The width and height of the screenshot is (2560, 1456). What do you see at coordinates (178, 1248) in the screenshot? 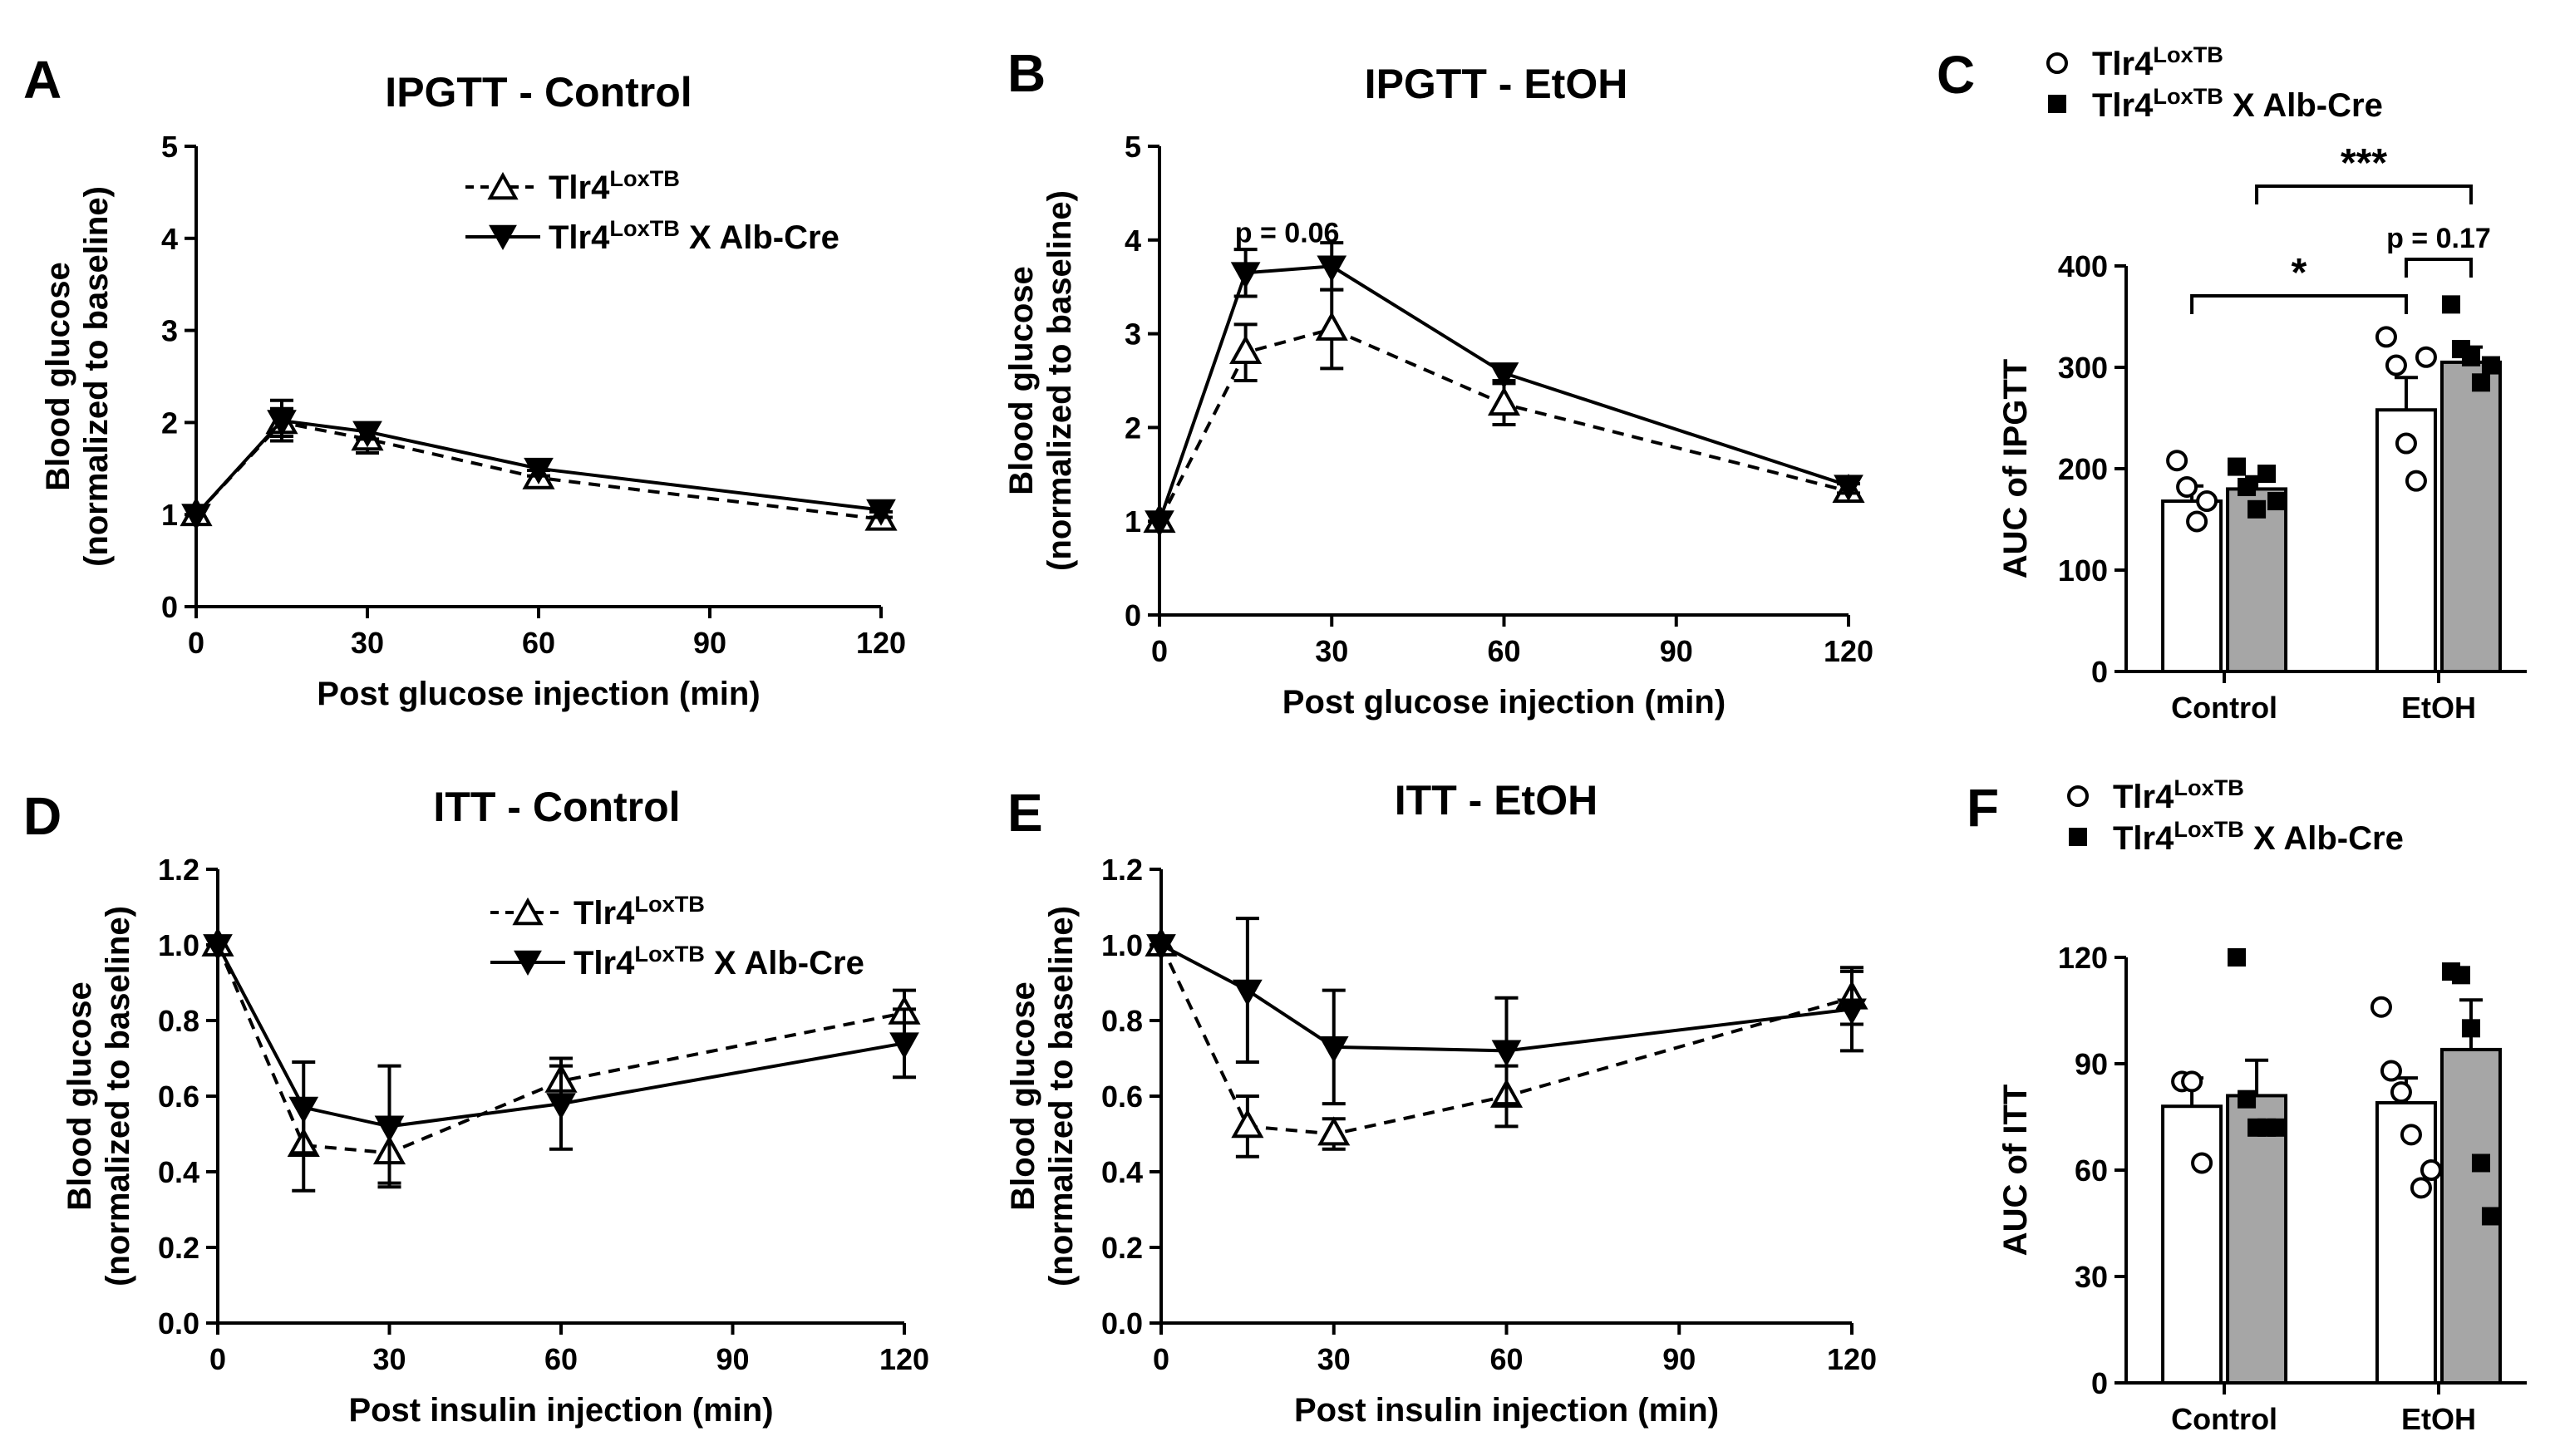
I see `y-tick-label: 0.2` at bounding box center [178, 1248].